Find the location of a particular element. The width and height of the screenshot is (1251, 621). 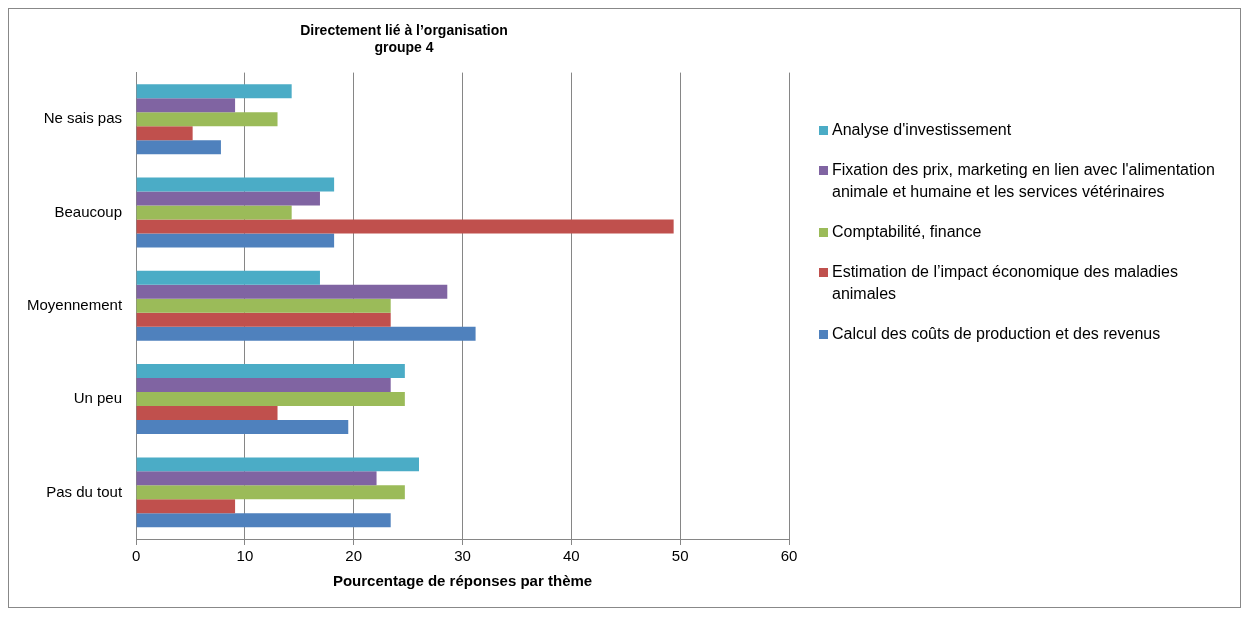

x-tick-label: 60 is located at coordinates (789, 556).